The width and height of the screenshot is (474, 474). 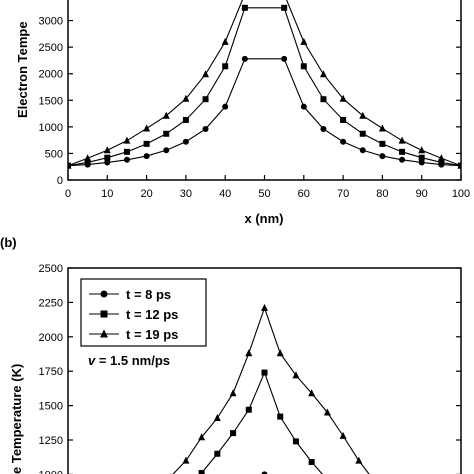 I want to click on x-tick-label: 0, so click(x=68, y=194).